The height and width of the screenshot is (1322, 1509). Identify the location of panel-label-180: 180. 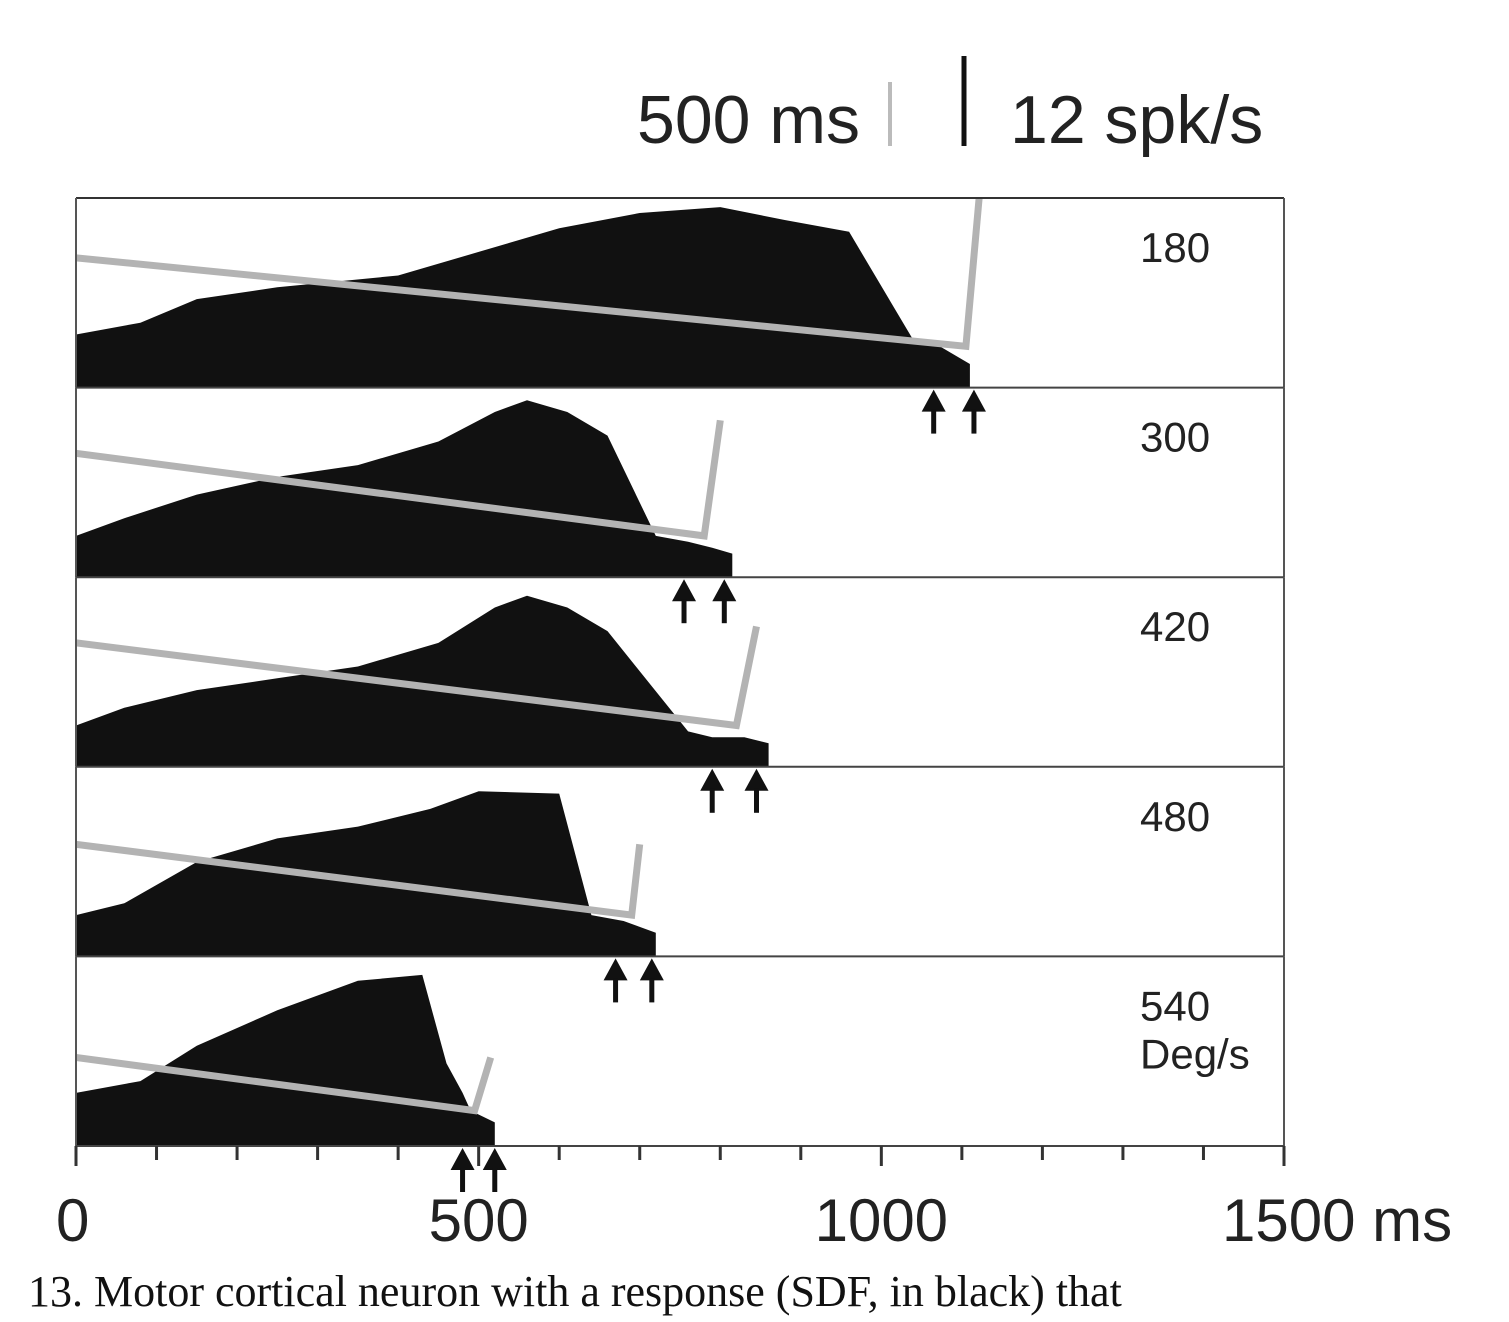
(1175, 247).